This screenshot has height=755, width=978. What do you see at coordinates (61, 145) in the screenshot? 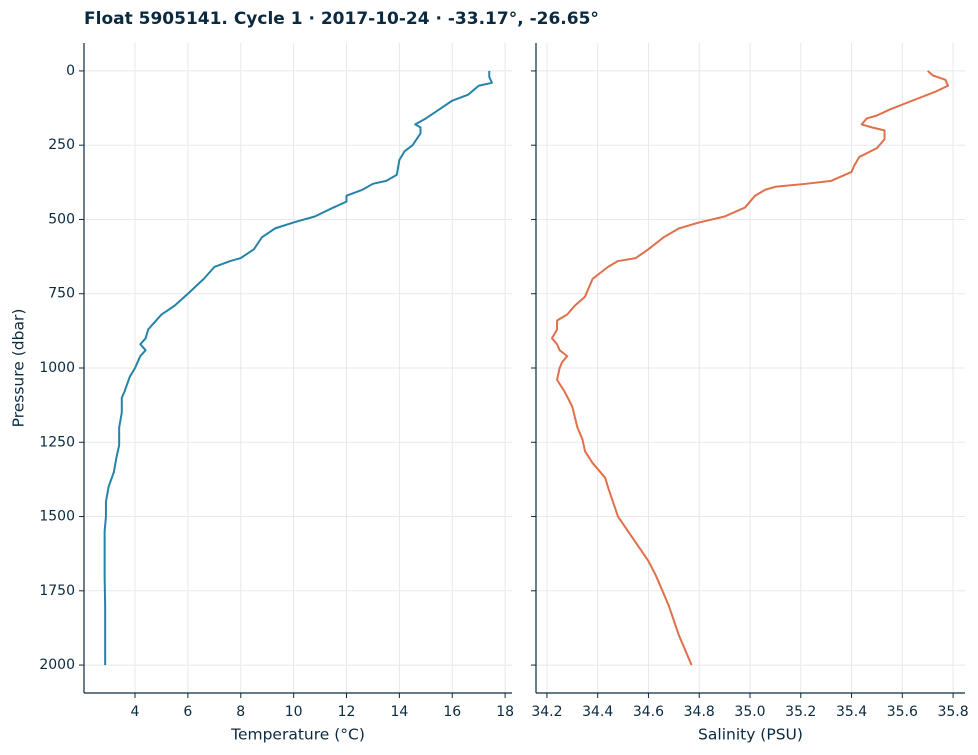
I see `y-tick-label: 250` at bounding box center [61, 145].